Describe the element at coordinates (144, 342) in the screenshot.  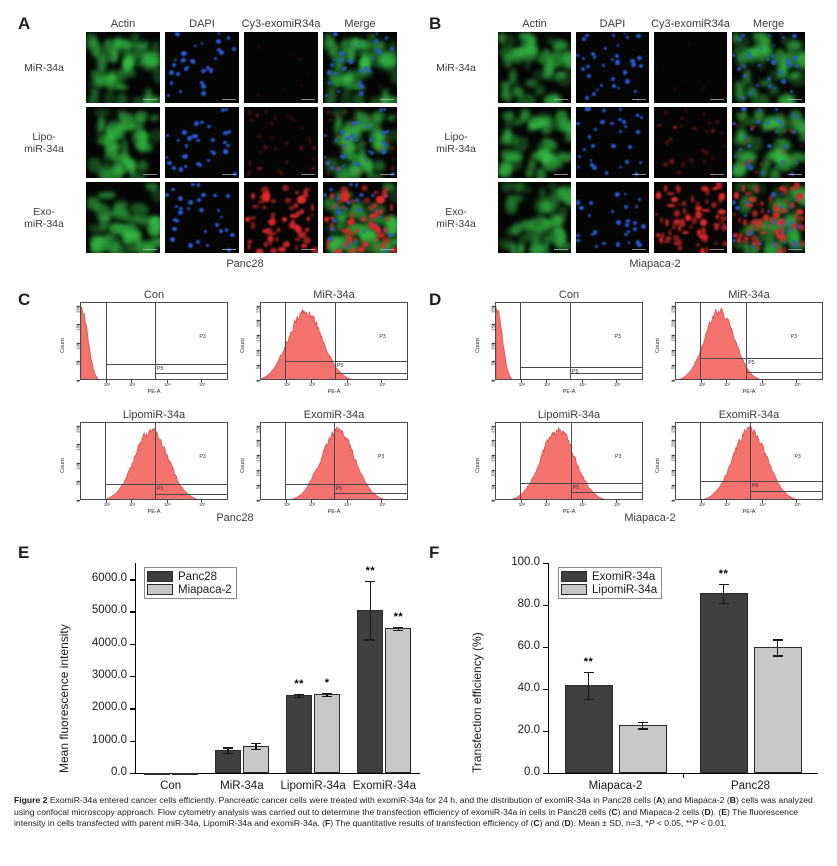
I see `flow-plot: Con P3 P5 Count 0 50 100 150 200 10² 10³ 10⁴ 10⁵ PE-A` at that location.